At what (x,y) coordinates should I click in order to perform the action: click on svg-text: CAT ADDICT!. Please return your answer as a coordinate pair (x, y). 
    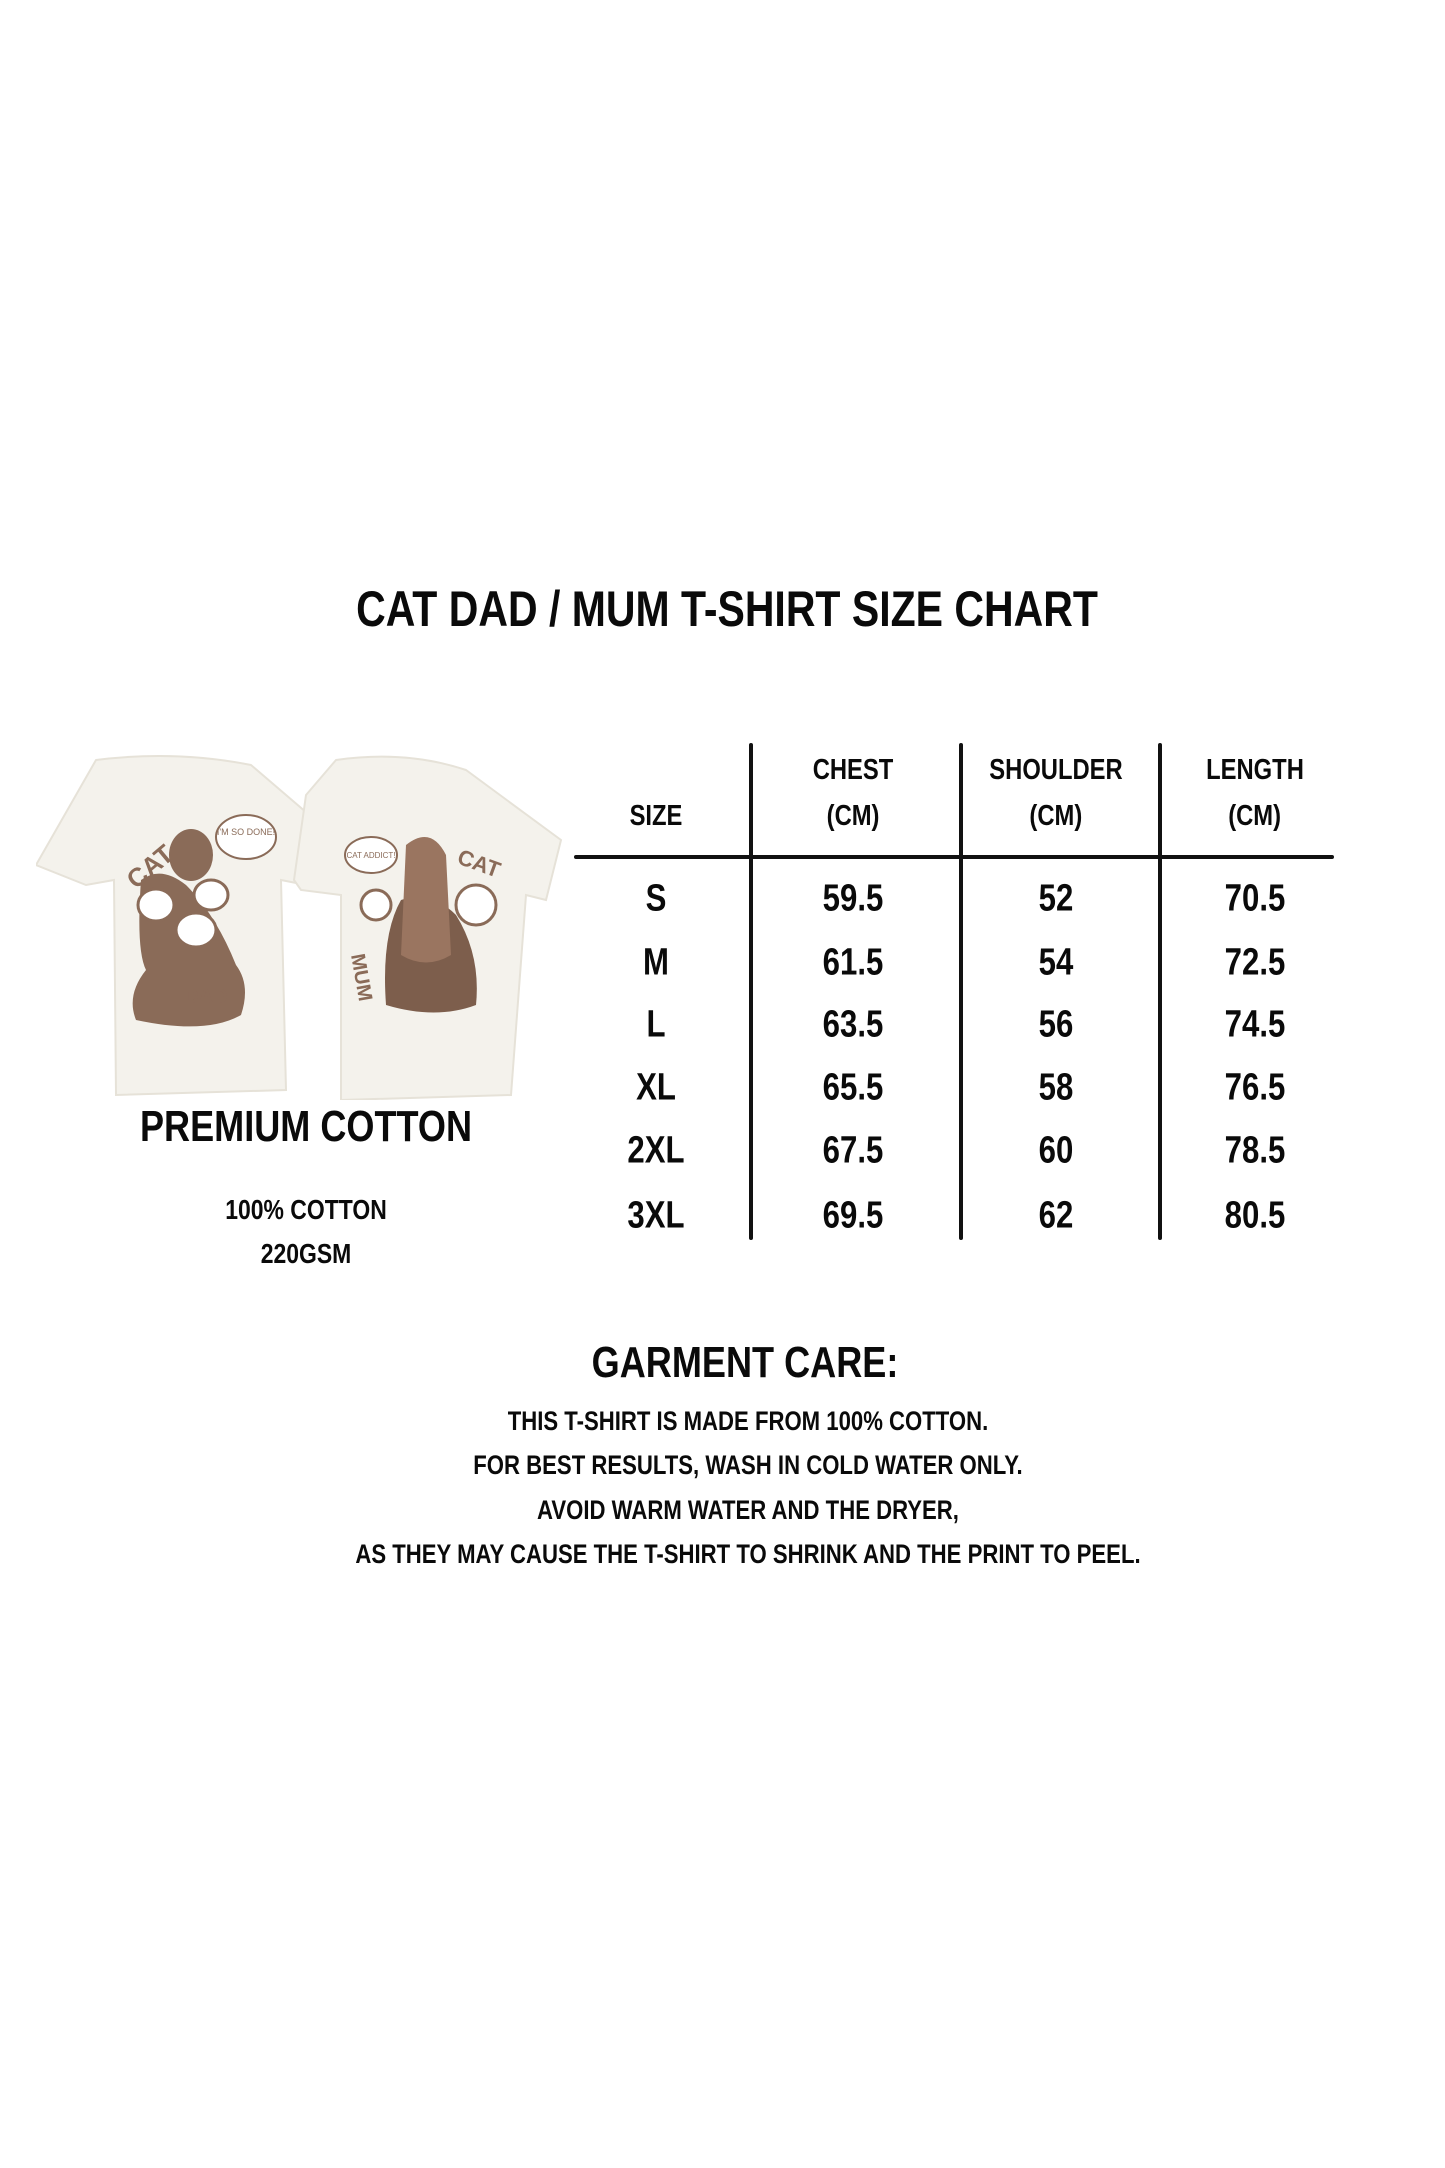
    Looking at the image, I should click on (370, 855).